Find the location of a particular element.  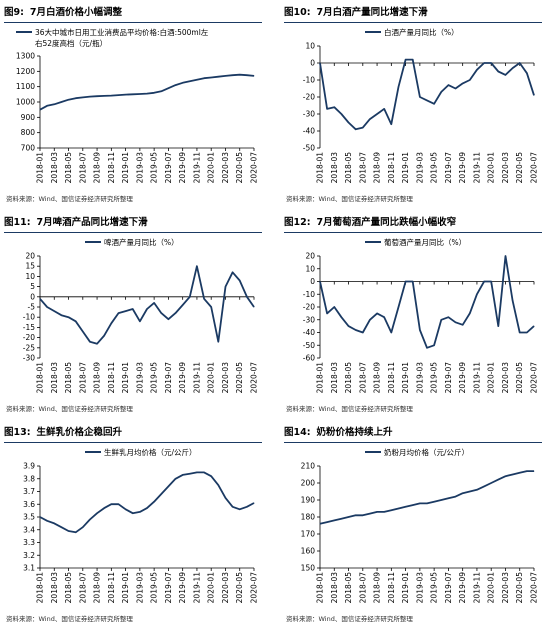

y-tick-label: 190 is located at coordinates (308, 500).